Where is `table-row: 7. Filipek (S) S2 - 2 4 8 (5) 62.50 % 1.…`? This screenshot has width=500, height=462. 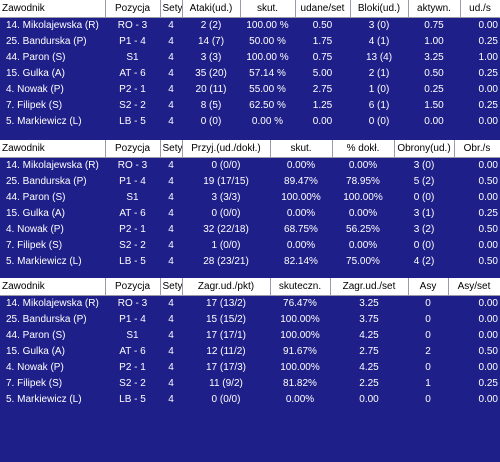 table-row: 7. Filipek (S) S2 - 2 4 8 (5) 62.50 % 1.… is located at coordinates (250, 106).